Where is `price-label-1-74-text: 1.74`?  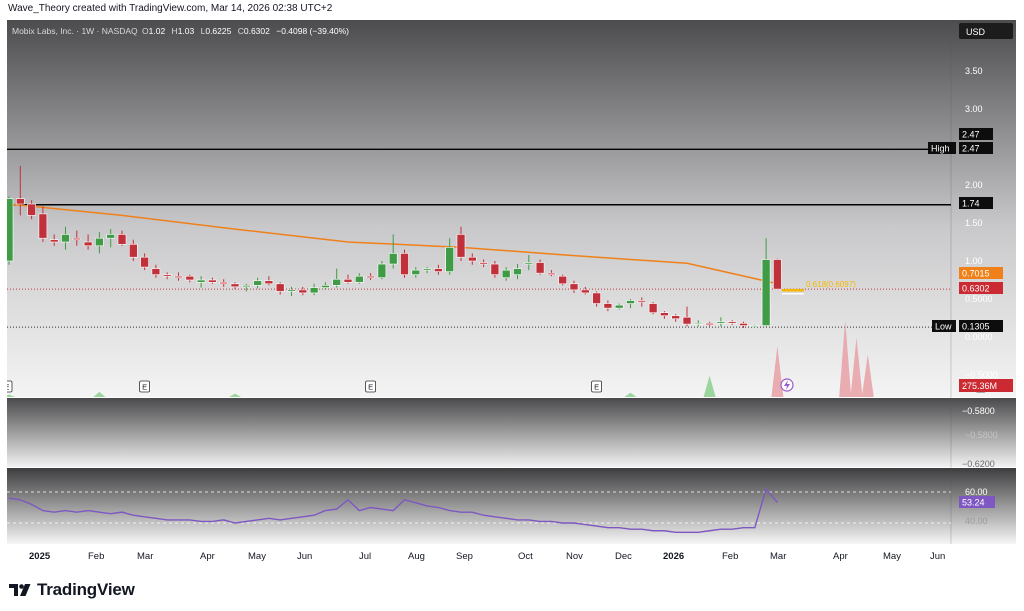 price-label-1-74-text: 1.74 is located at coordinates (971, 204).